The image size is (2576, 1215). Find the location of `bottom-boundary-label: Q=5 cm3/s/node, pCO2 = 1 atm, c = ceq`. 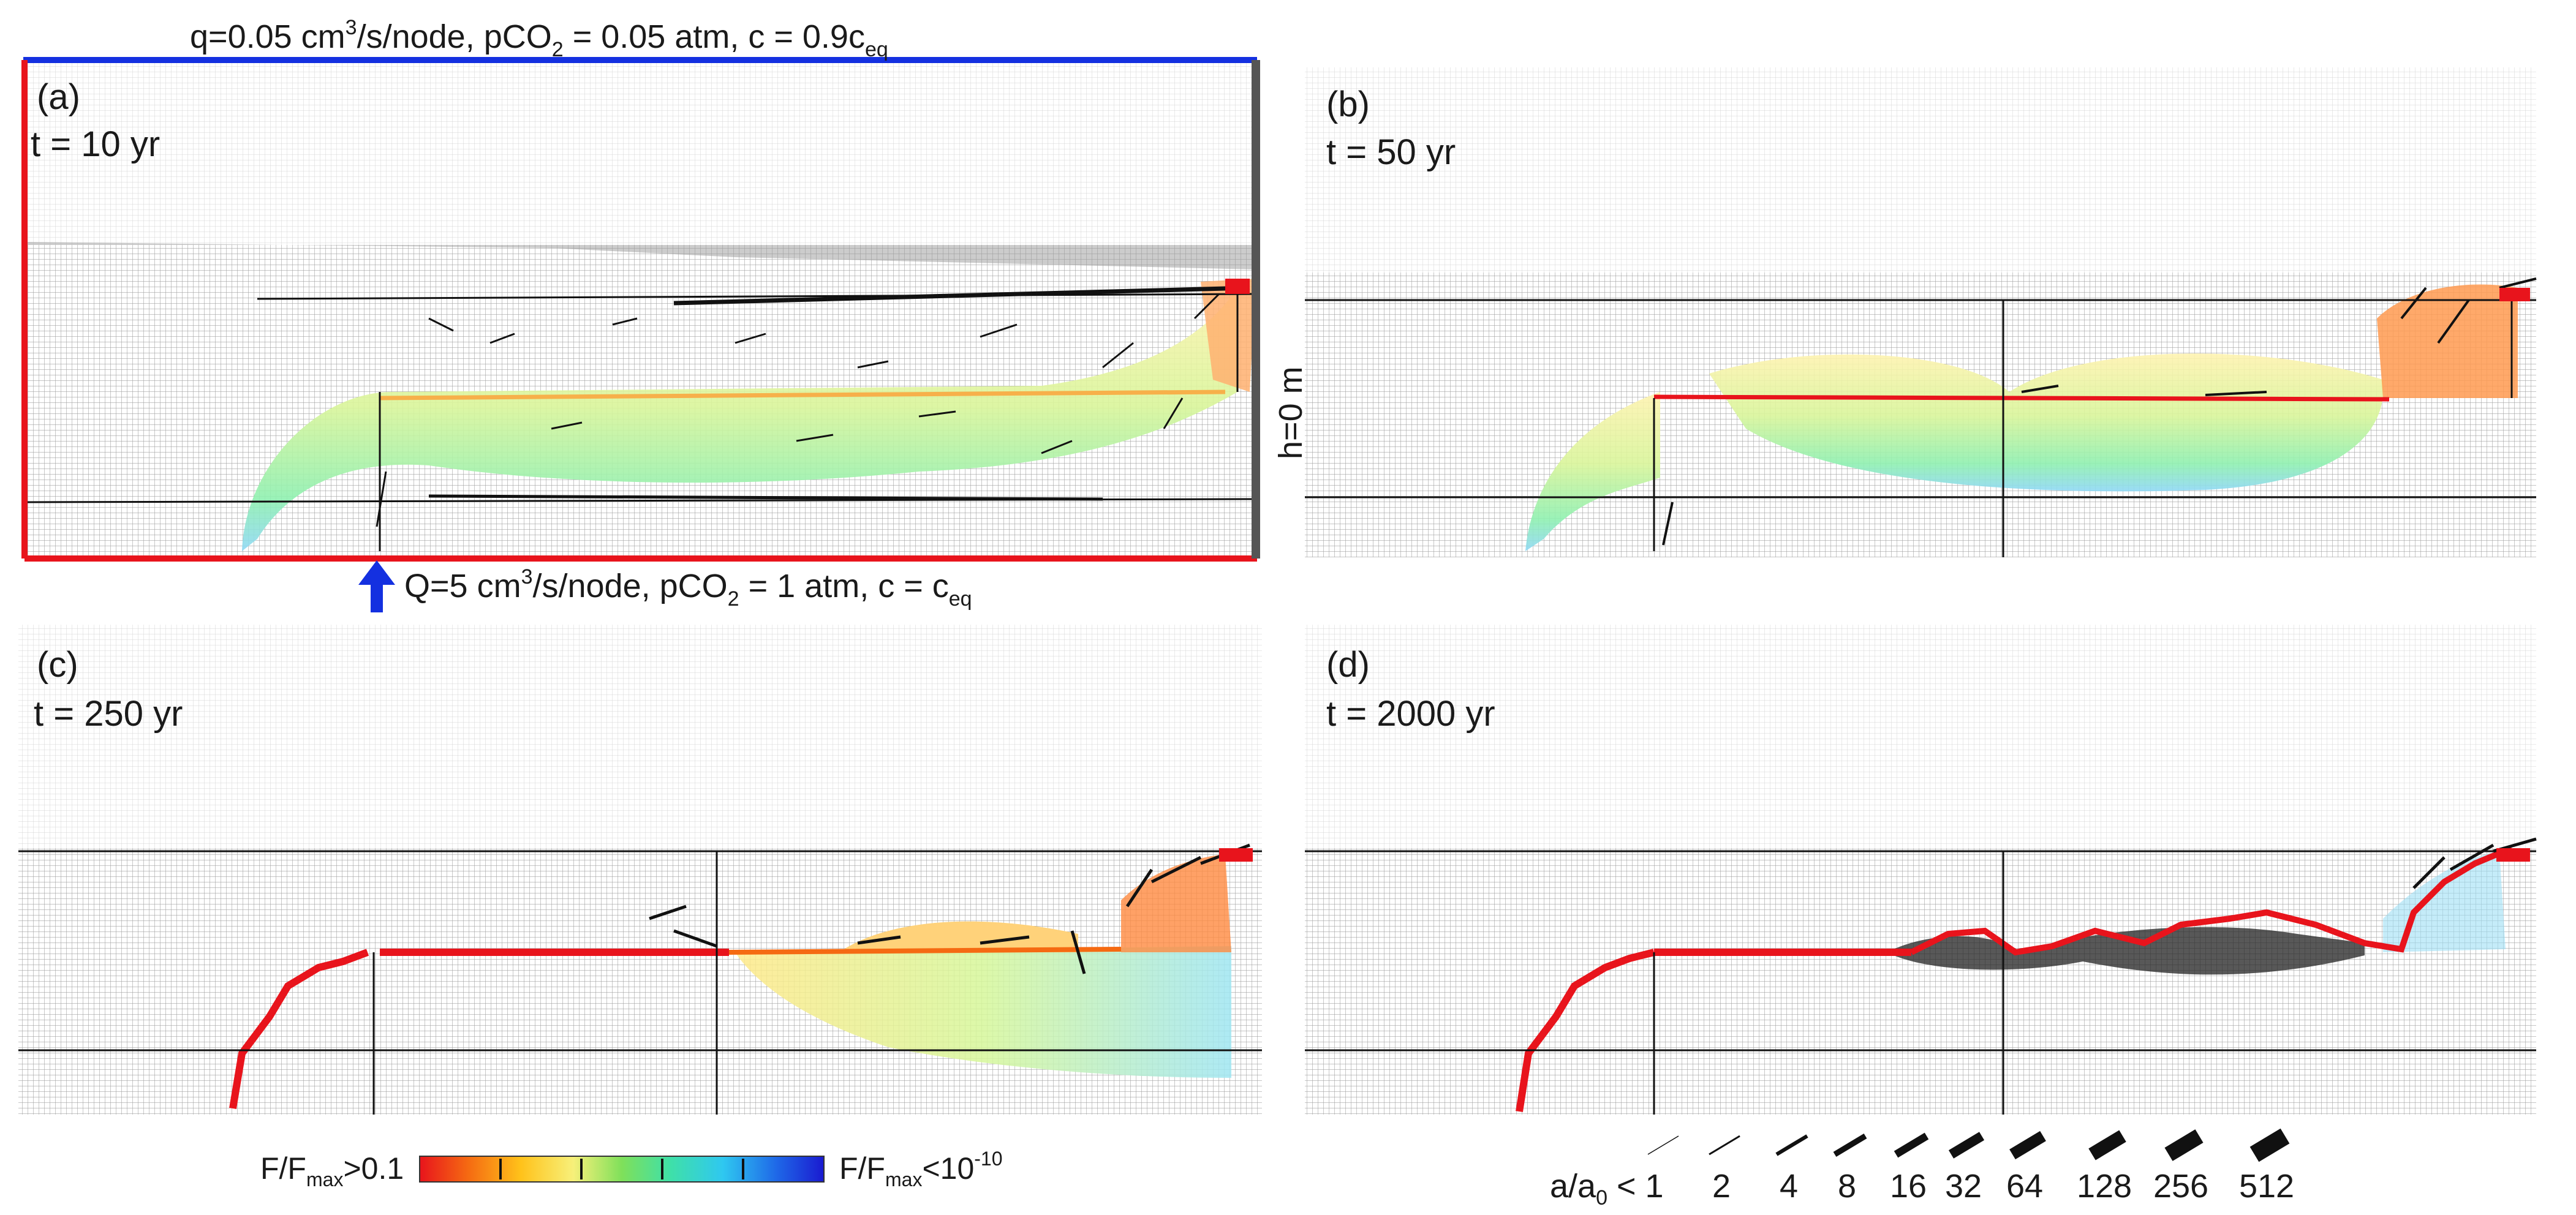

bottom-boundary-label: Q=5 cm3/s/node, pCO2 = 1 atm, c = ceq is located at coordinates (688, 588).